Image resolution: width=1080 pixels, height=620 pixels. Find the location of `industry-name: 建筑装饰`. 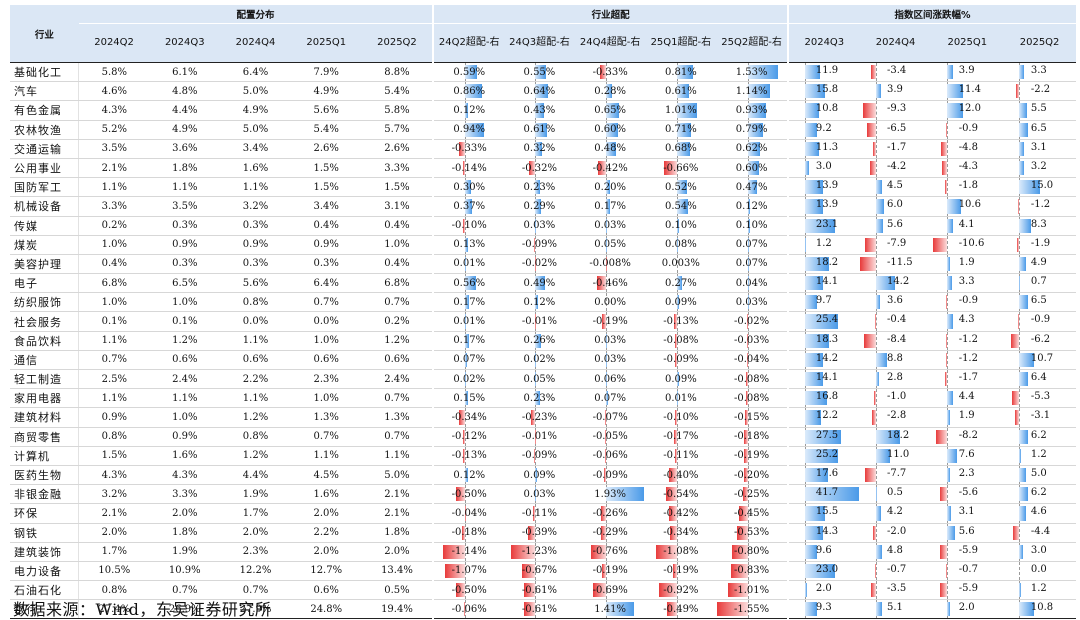

industry-name: 建筑装饰 is located at coordinates (45, 552).